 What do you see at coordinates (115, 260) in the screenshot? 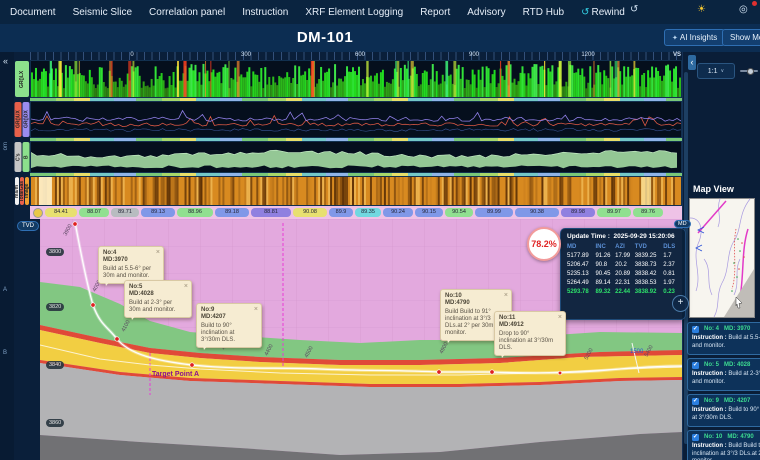
I see `callout-text: MD:3970` at bounding box center [115, 260].